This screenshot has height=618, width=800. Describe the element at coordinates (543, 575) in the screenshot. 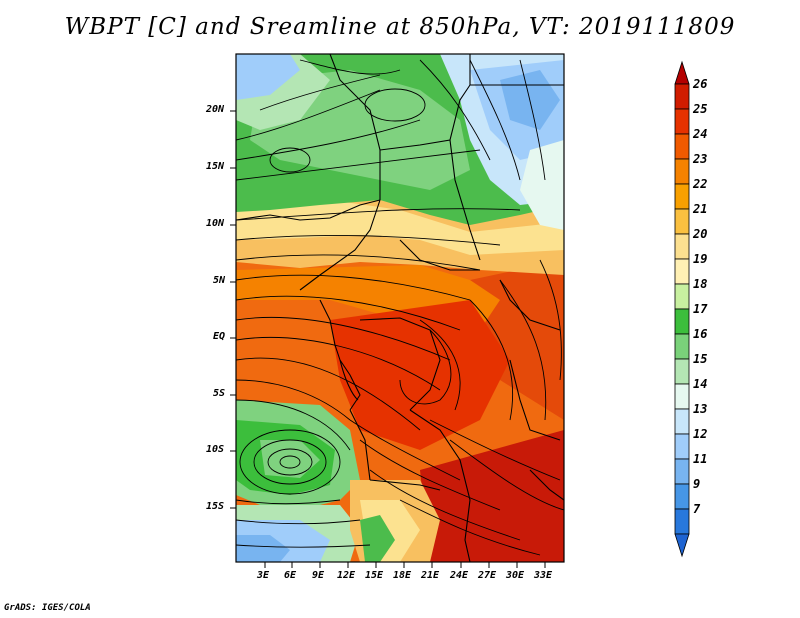

I see `lon-label-33e: 33E` at that location.